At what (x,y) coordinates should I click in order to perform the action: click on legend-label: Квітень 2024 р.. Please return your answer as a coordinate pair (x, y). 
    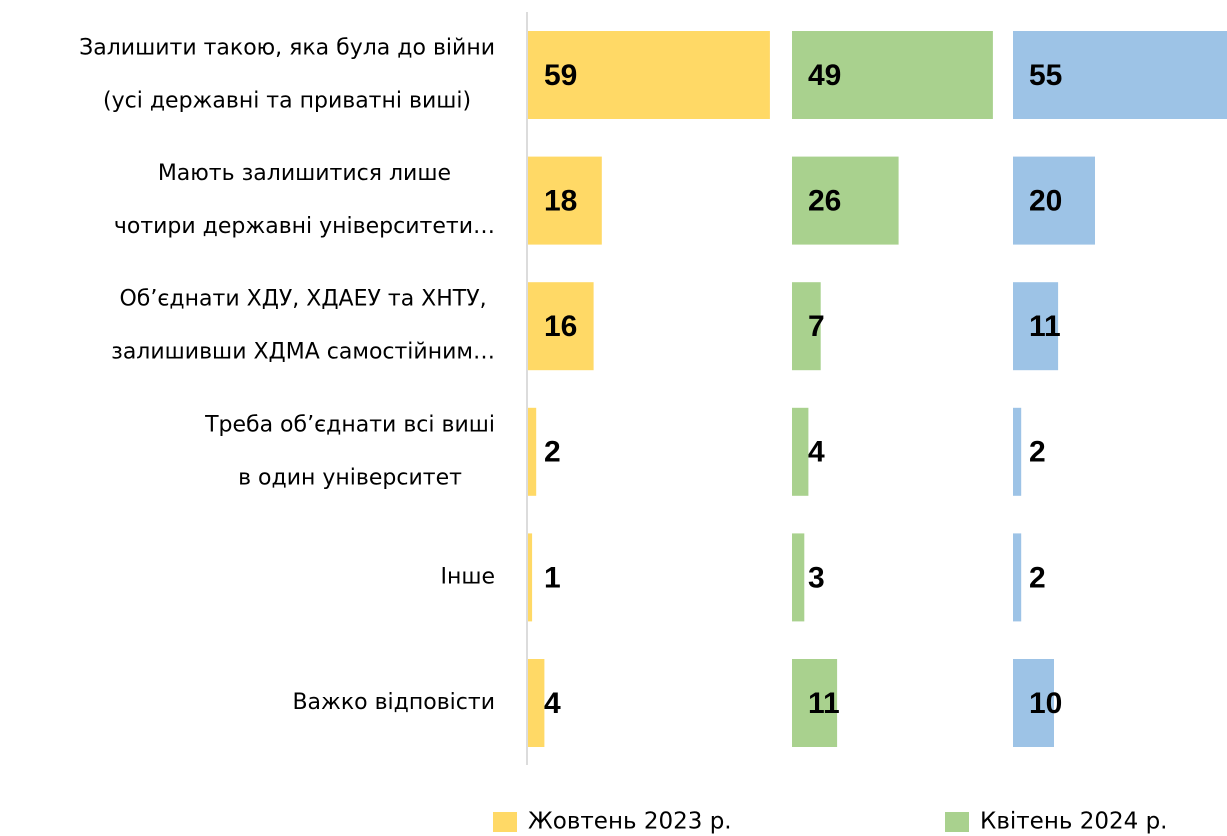
    Looking at the image, I should click on (1073, 822).